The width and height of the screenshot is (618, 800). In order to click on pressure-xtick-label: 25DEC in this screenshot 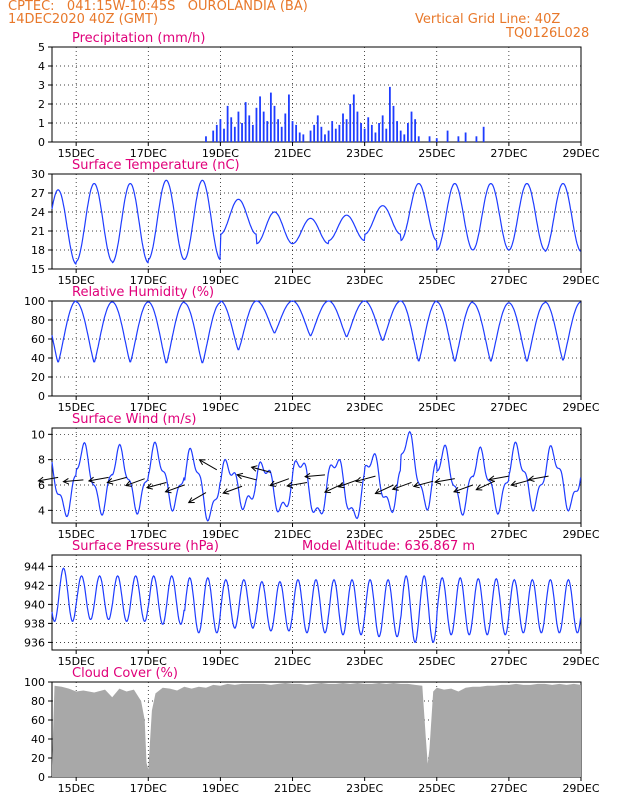, I will do `click(436, 661)`.